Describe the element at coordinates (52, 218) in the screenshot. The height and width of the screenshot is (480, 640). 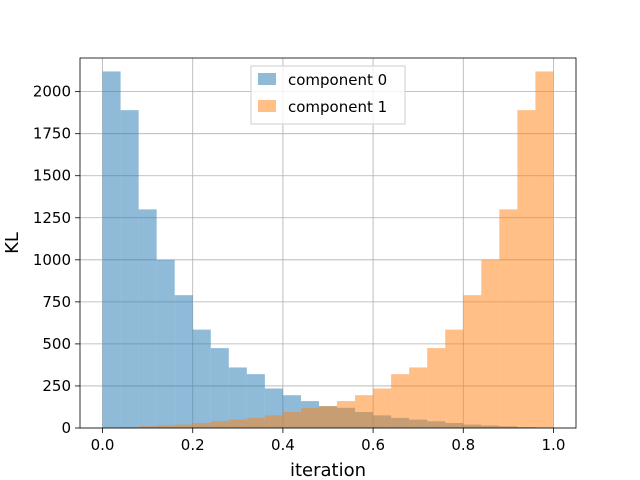
I see `y-tick-label-5: 1250` at that location.